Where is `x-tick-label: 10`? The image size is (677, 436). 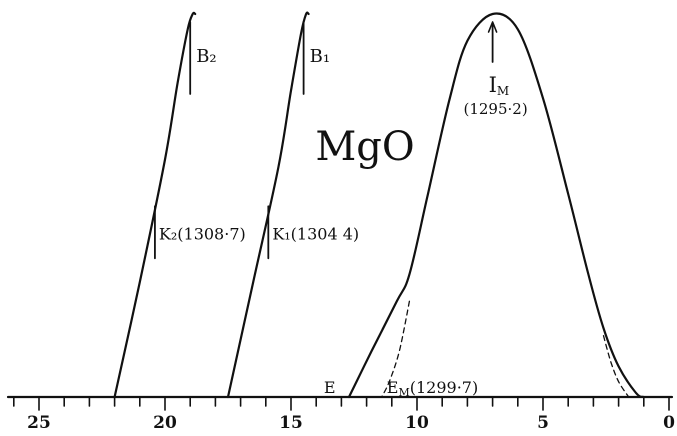
x-tick-label: 10 is located at coordinates (417, 423).